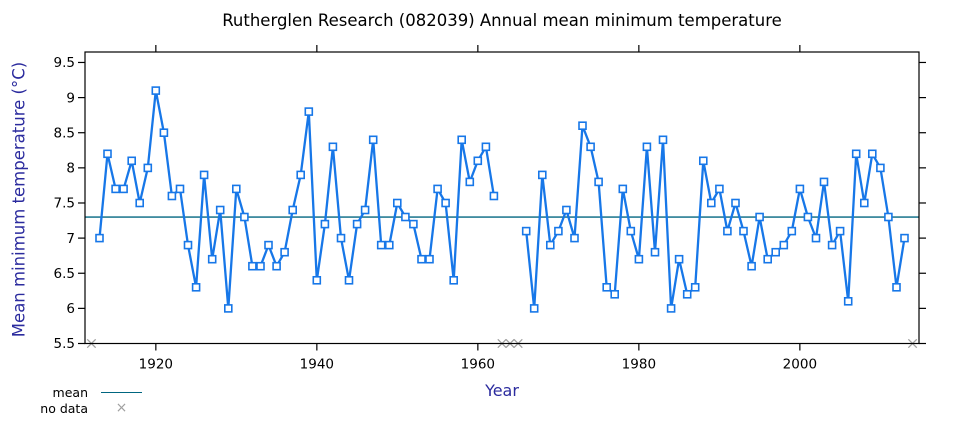  What do you see at coordinates (71, 408) in the screenshot?
I see `legend-row-no-data: no data ×` at bounding box center [71, 408].